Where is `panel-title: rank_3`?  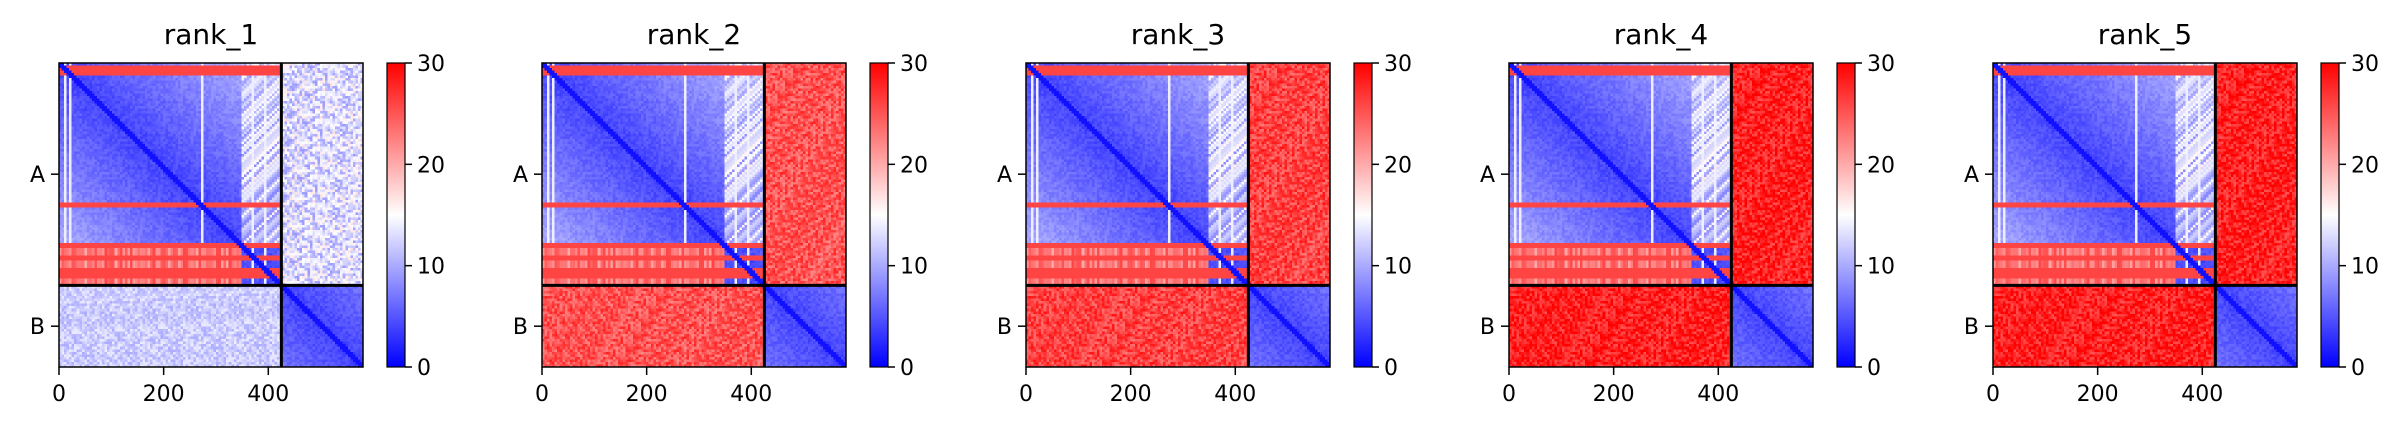 panel-title: rank_3 is located at coordinates (1178, 34).